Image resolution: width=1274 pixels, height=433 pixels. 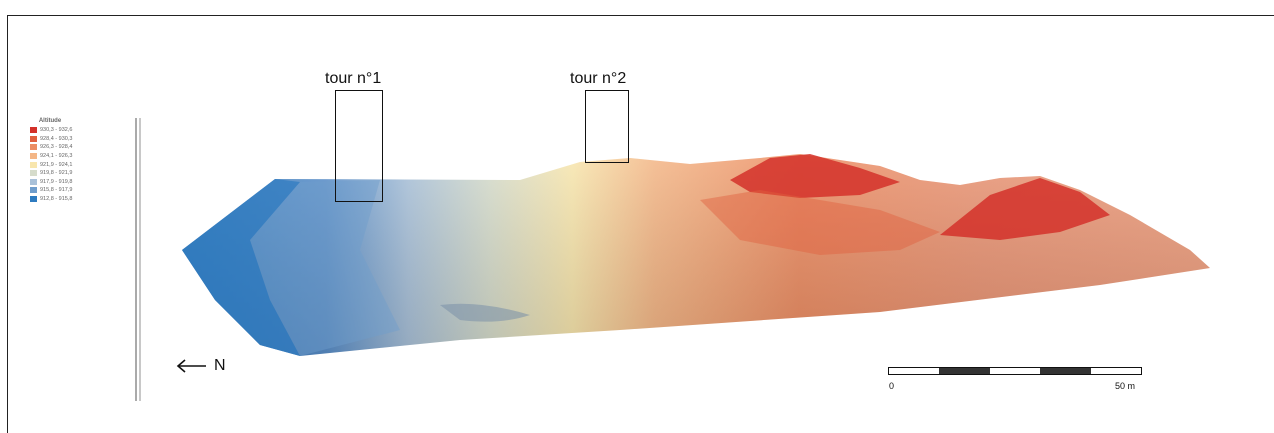 What do you see at coordinates (136, 259) in the screenshot?
I see `legend-divider` at bounding box center [136, 259].